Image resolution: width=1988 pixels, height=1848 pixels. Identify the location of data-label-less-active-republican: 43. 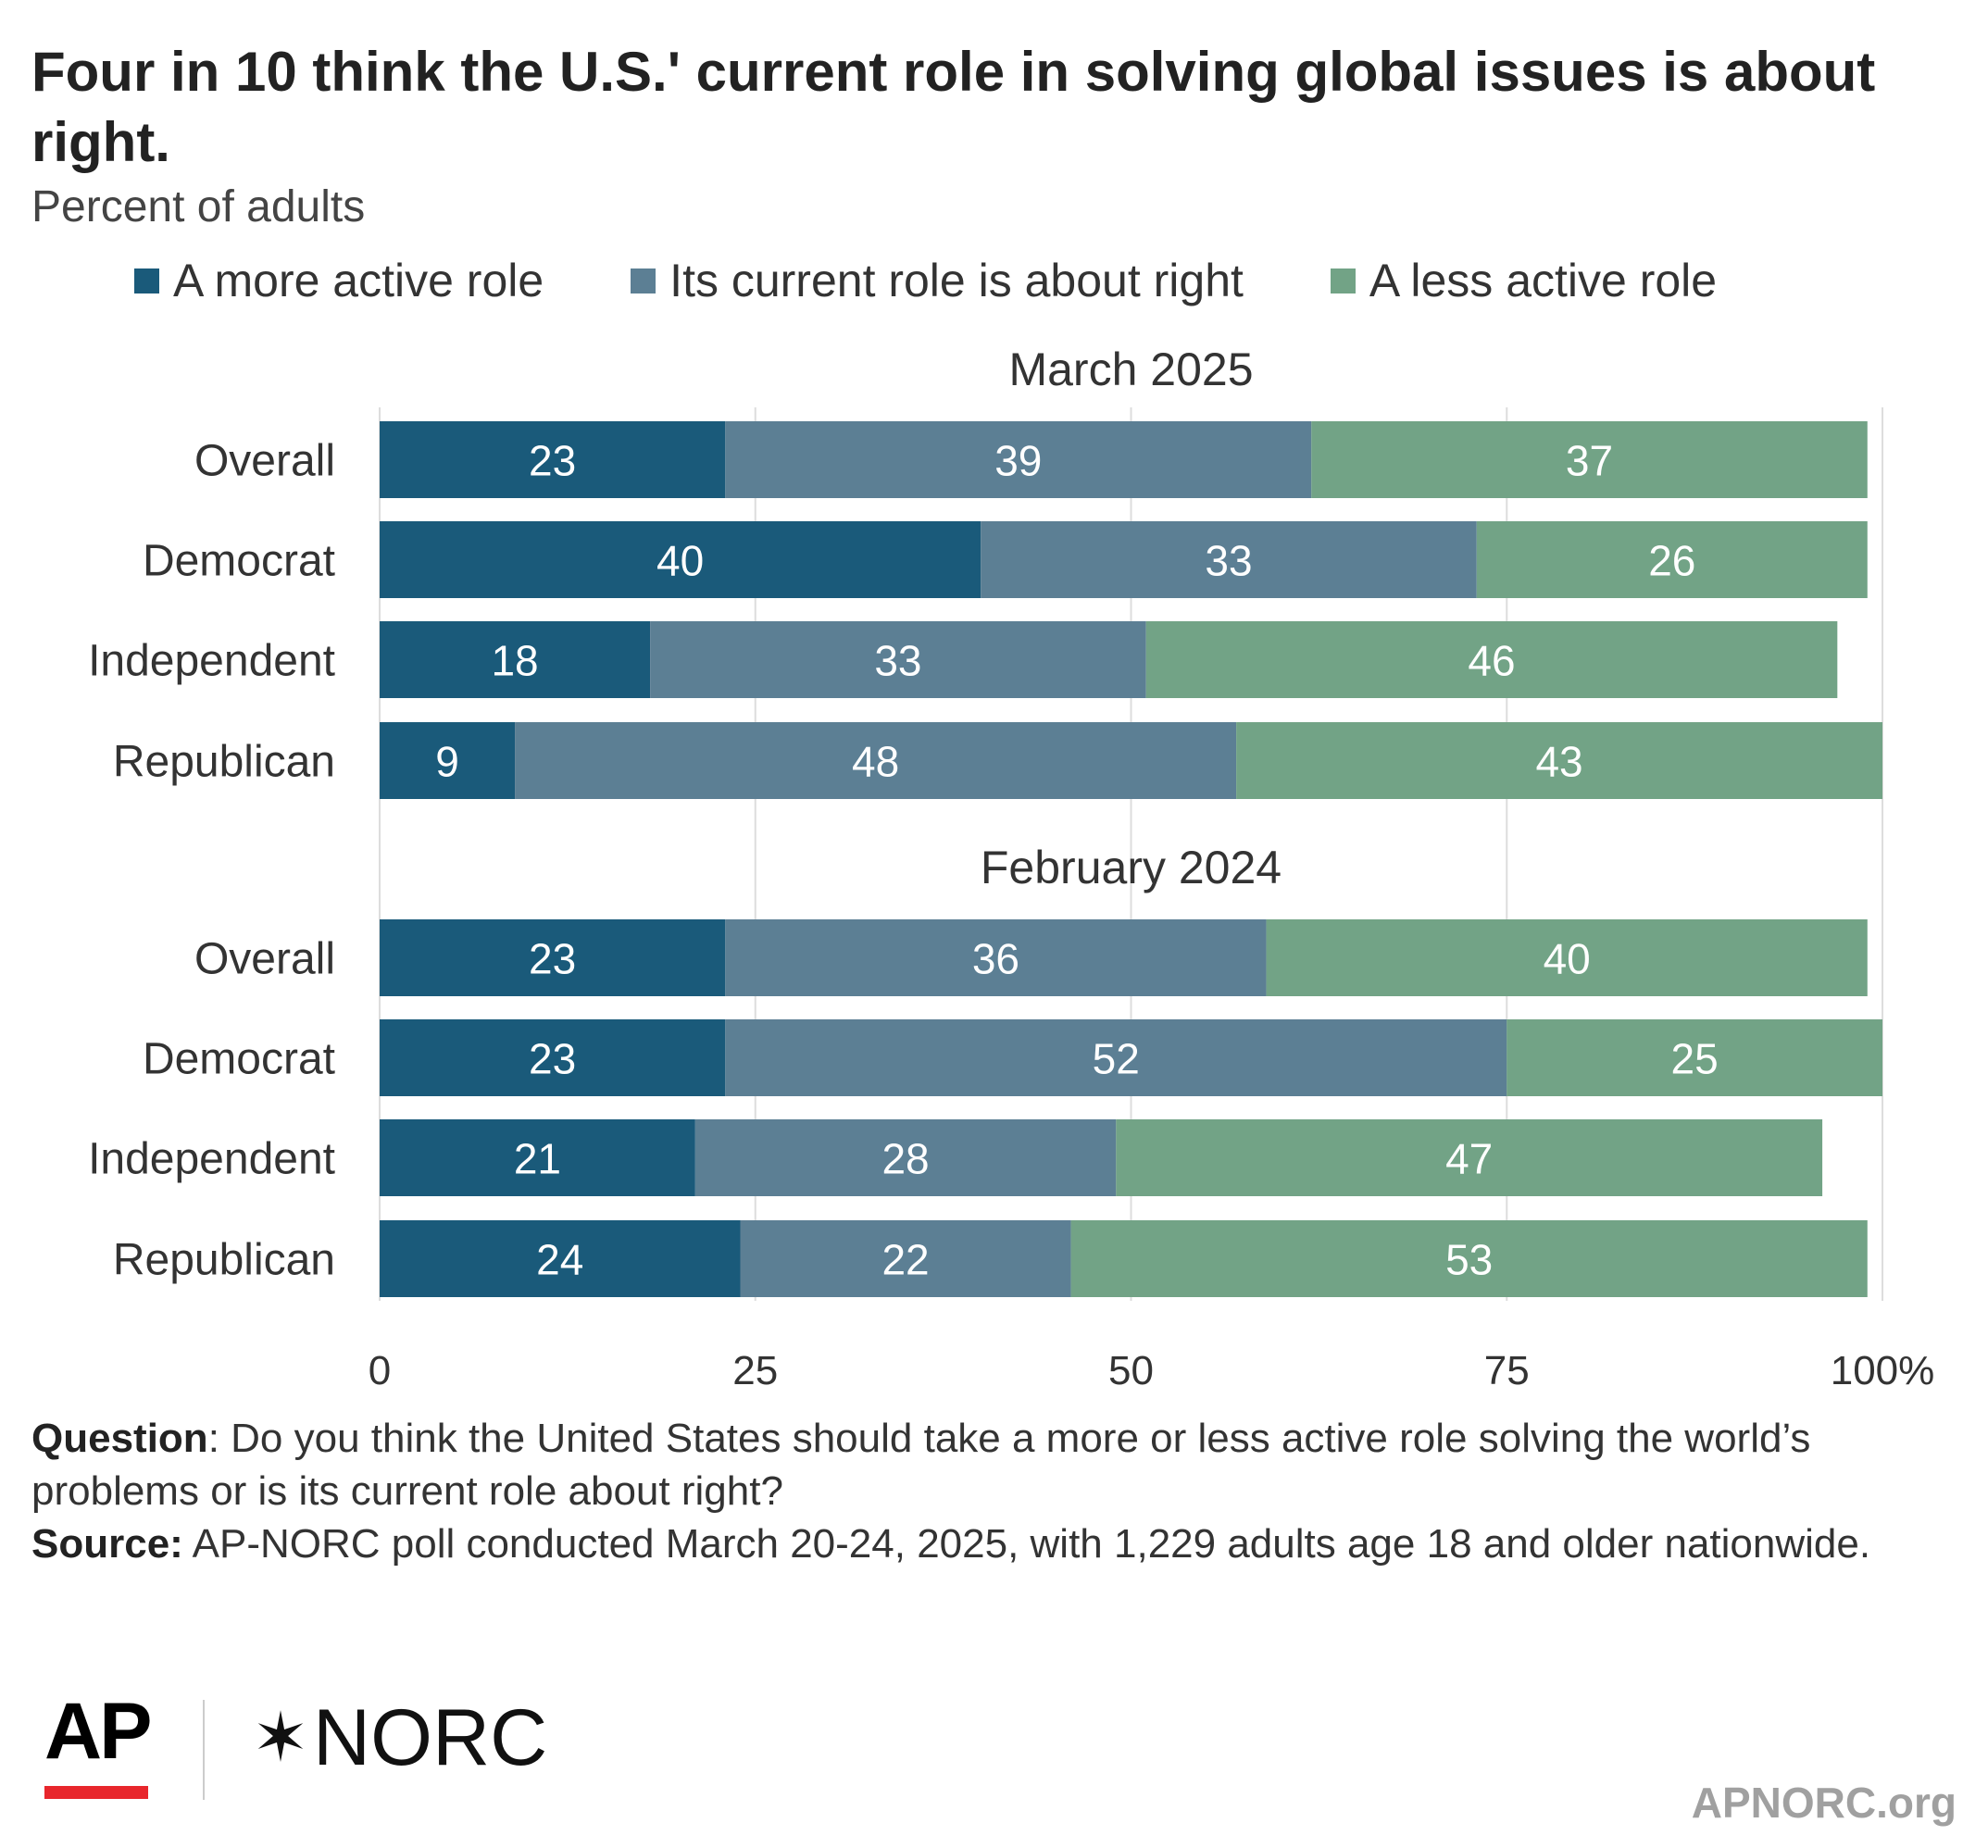
(1558, 762).